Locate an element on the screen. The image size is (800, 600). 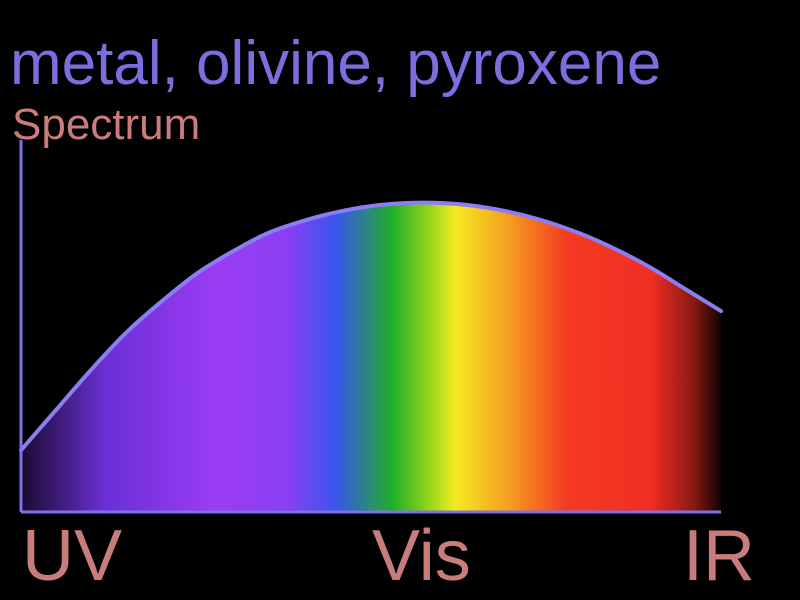
chart-title: metal, olivine, pyroxene is located at coordinates (336, 63).